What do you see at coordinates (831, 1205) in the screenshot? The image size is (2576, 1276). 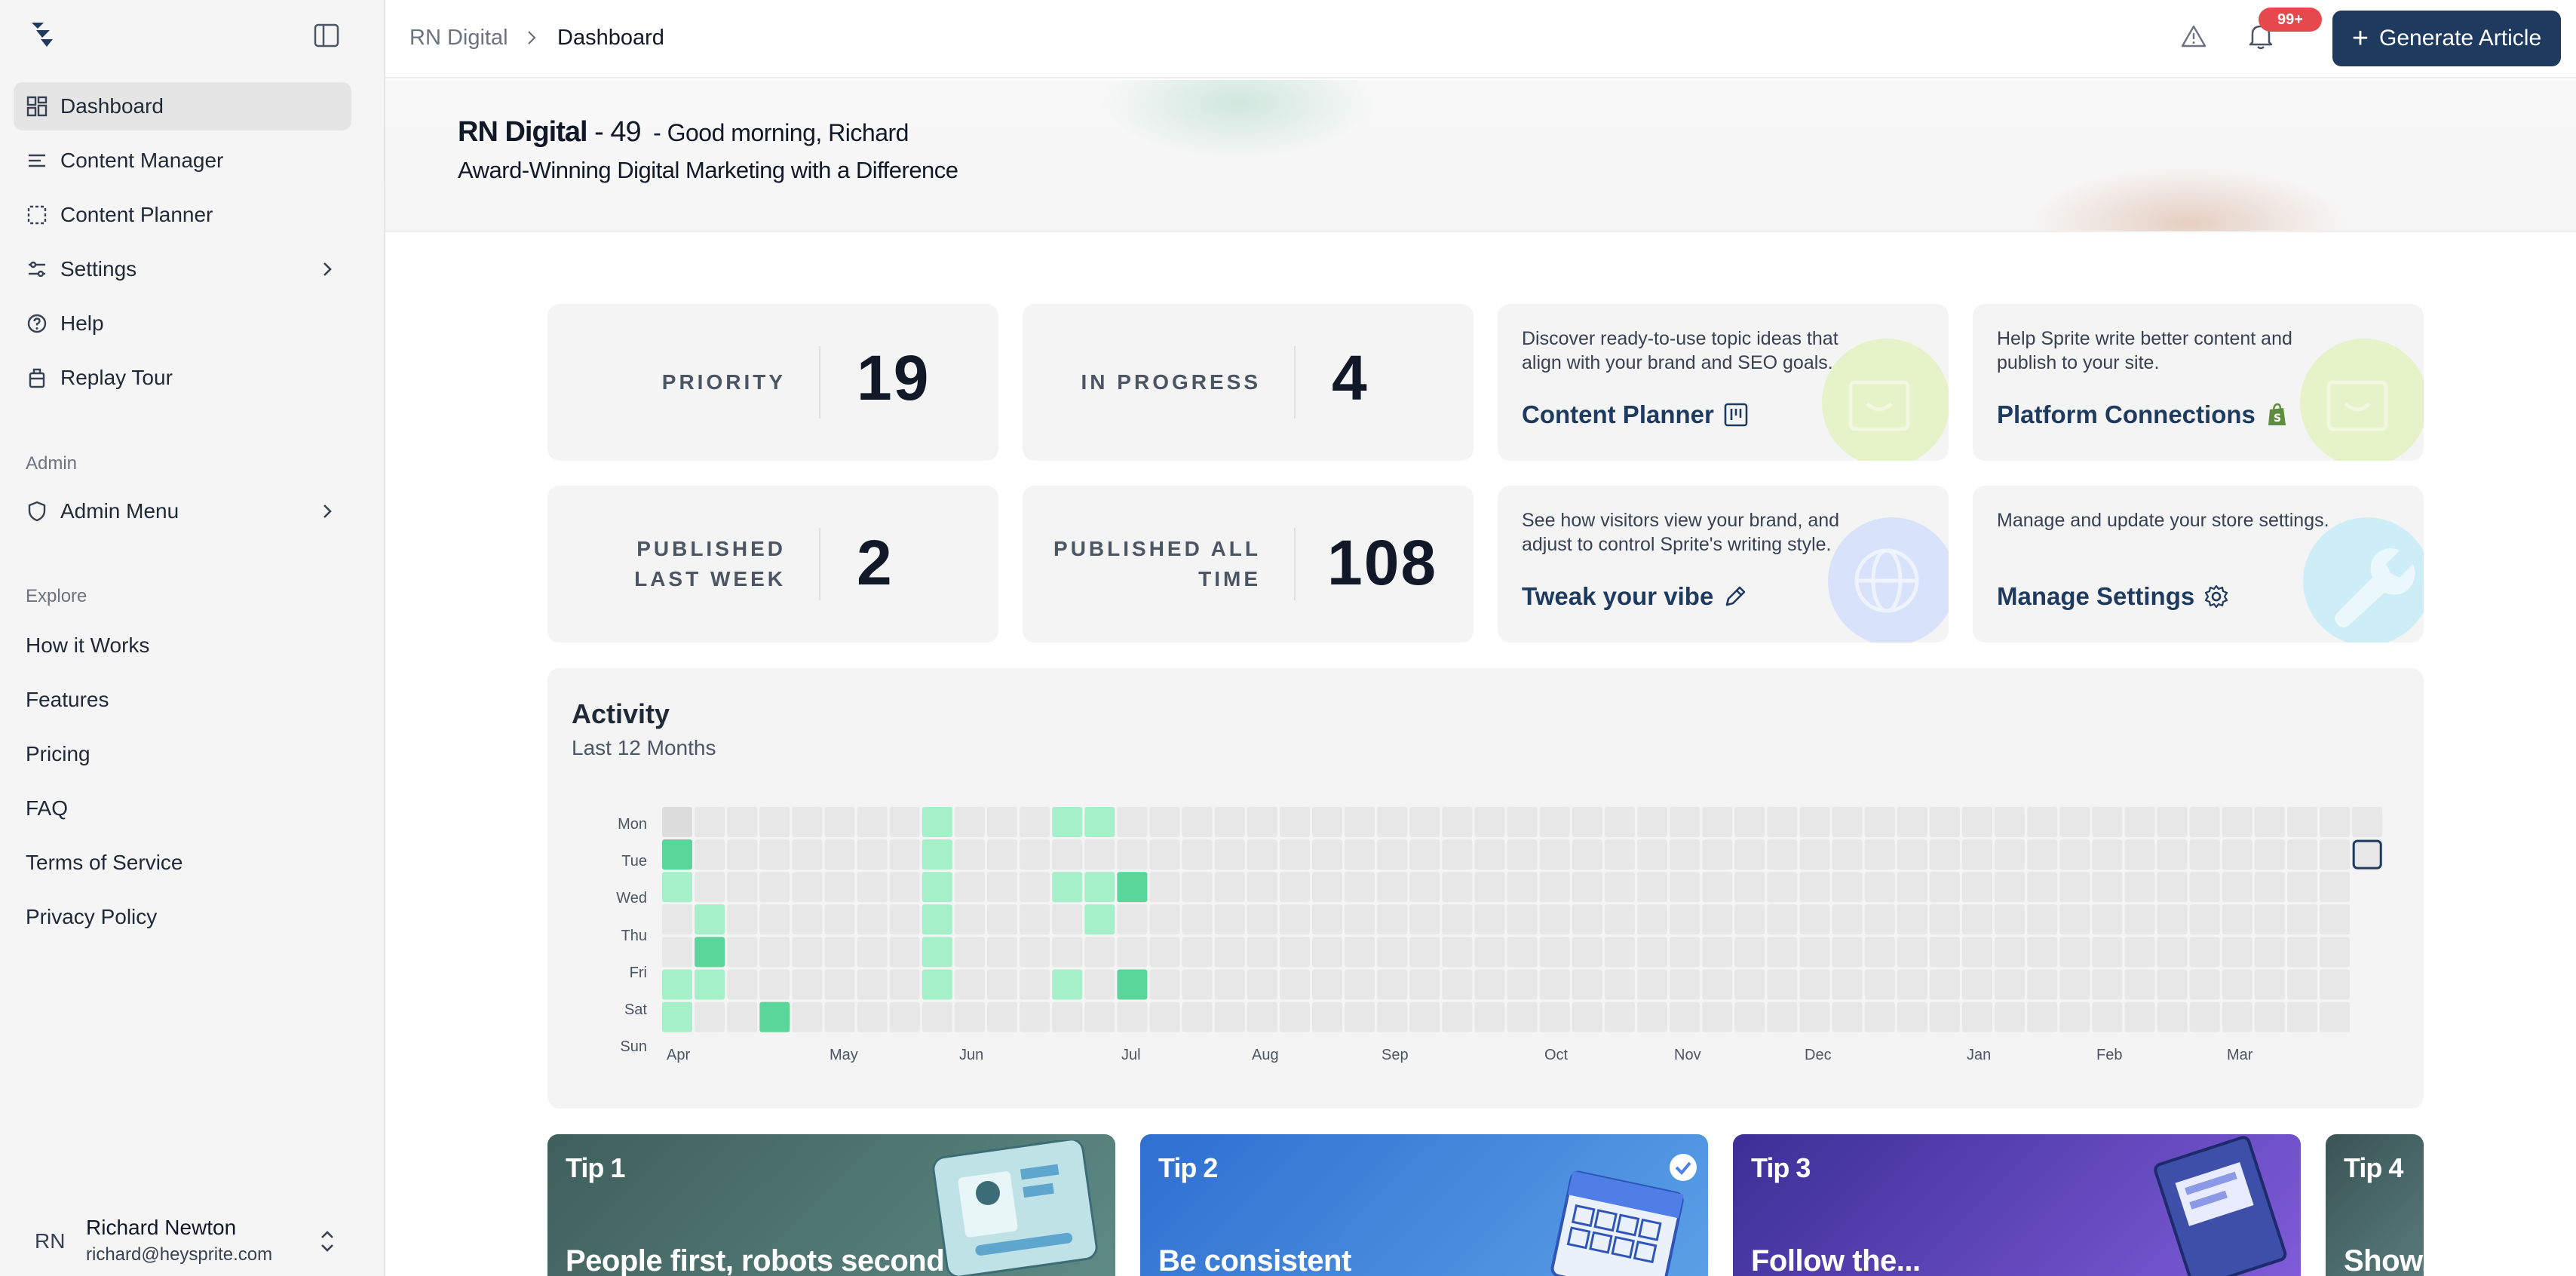 I see `tip-card-1: Tip 1 People first, robots second` at bounding box center [831, 1205].